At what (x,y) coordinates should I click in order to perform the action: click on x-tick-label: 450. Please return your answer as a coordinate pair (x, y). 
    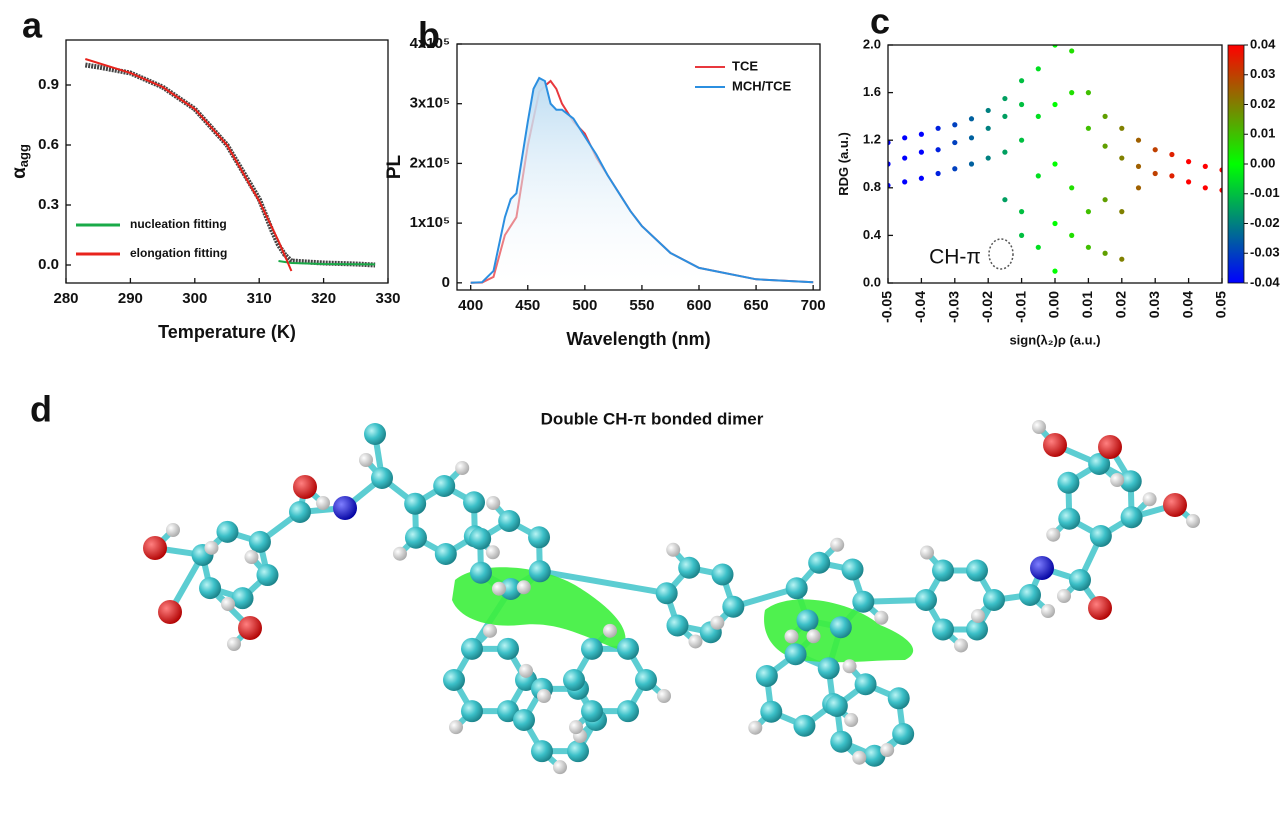
    Looking at the image, I should click on (527, 305).